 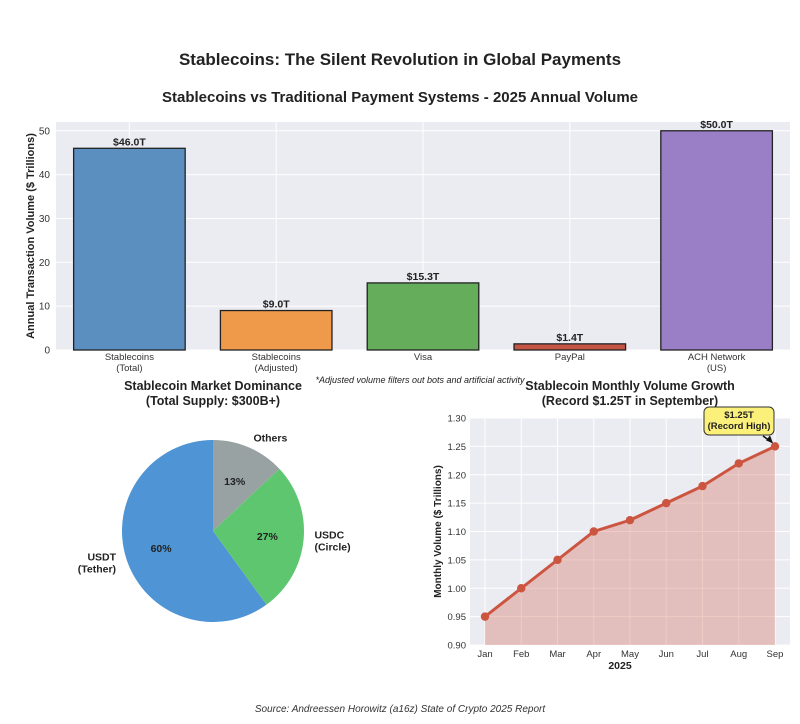 What do you see at coordinates (457, 447) in the screenshot?
I see `line-y-tick-label: 1.25` at bounding box center [457, 447].